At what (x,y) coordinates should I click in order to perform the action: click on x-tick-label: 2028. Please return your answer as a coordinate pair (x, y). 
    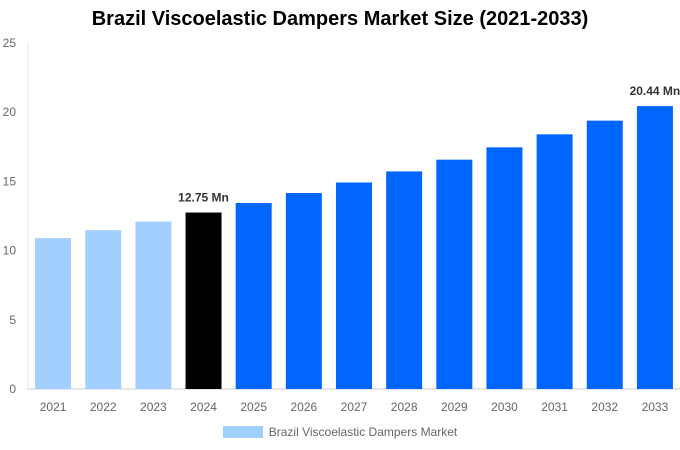
    Looking at the image, I should click on (404, 407).